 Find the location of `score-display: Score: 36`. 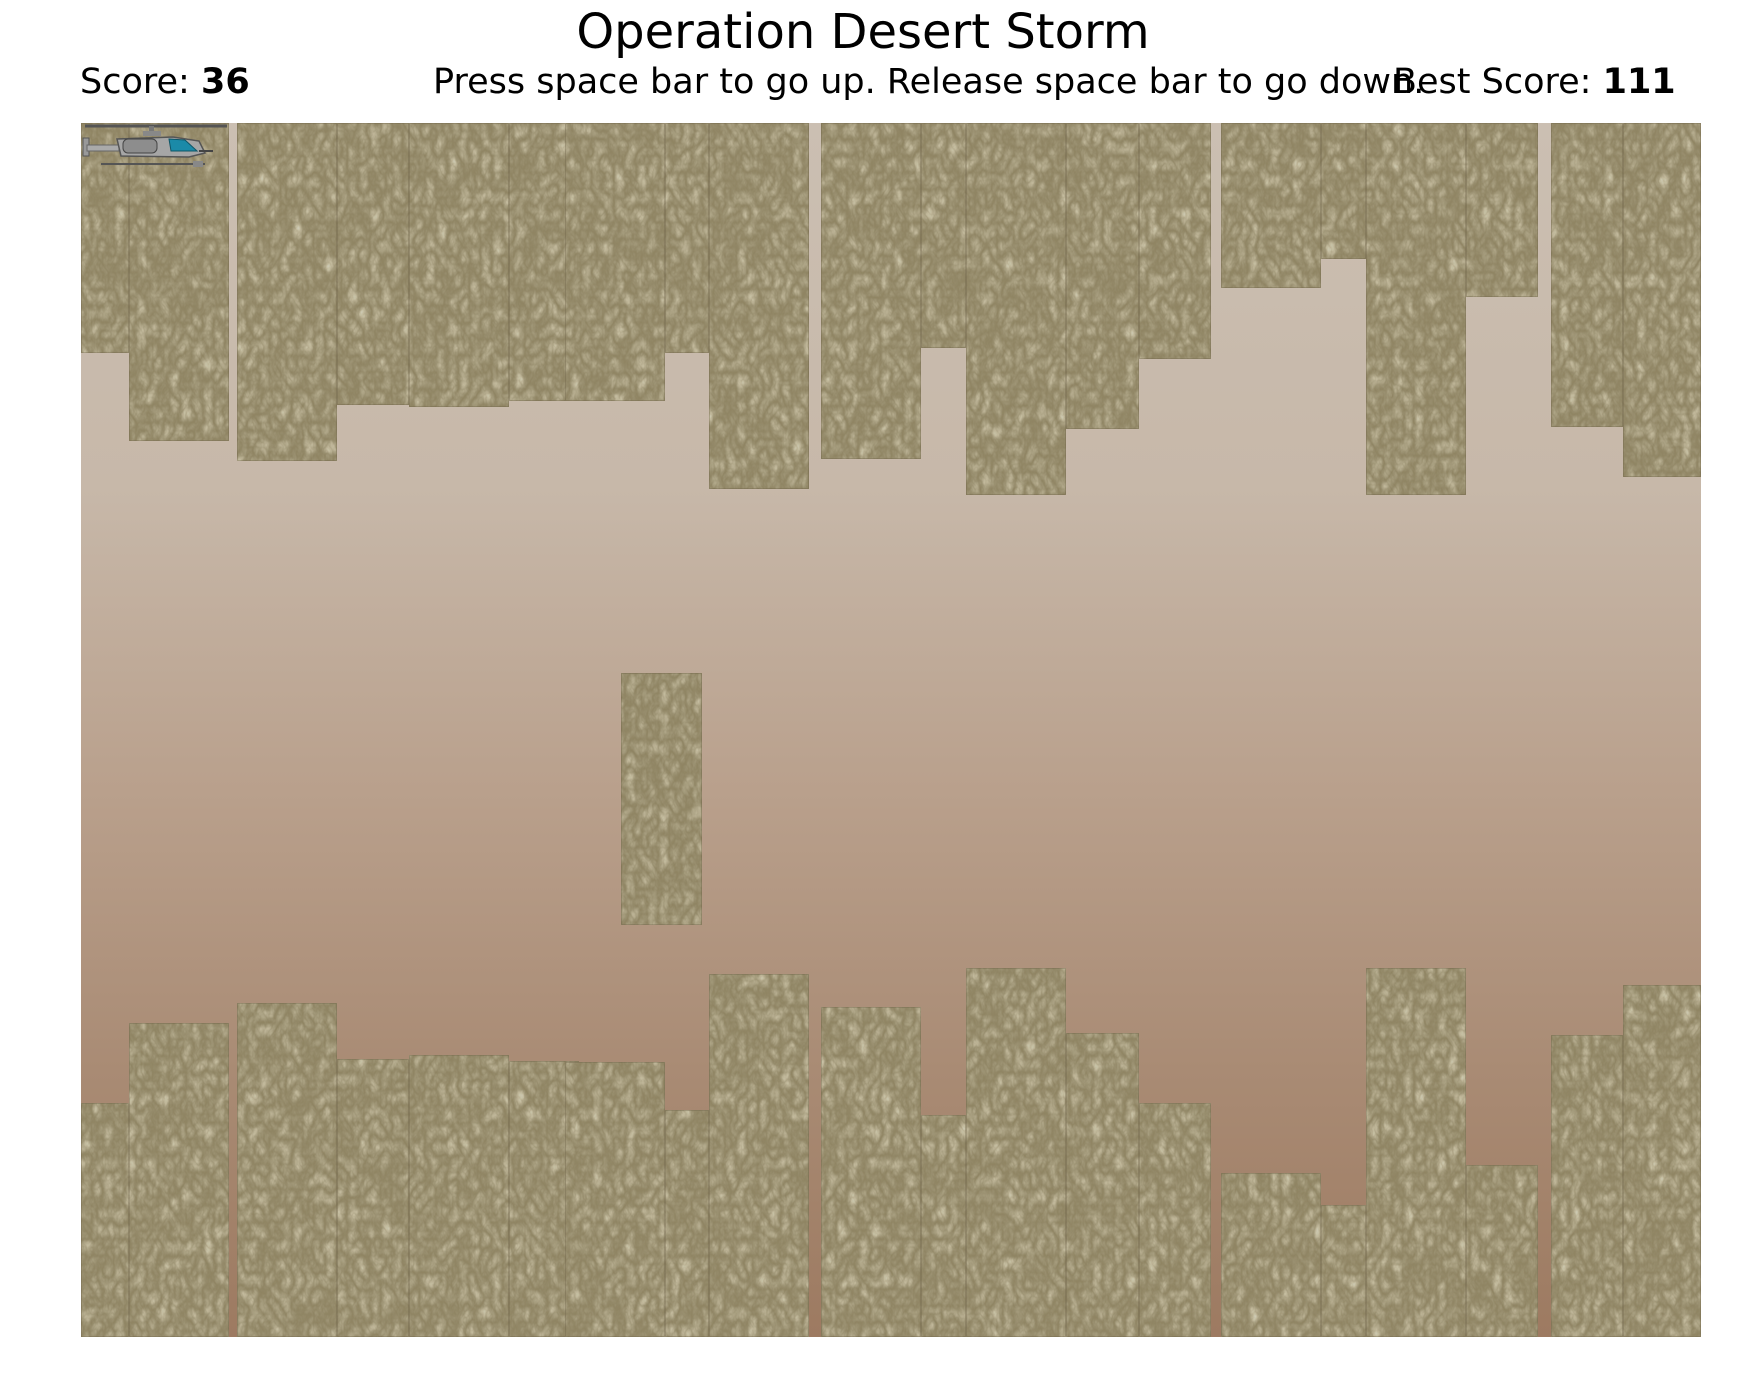

score-display: Score: 36 is located at coordinates (165, 82).